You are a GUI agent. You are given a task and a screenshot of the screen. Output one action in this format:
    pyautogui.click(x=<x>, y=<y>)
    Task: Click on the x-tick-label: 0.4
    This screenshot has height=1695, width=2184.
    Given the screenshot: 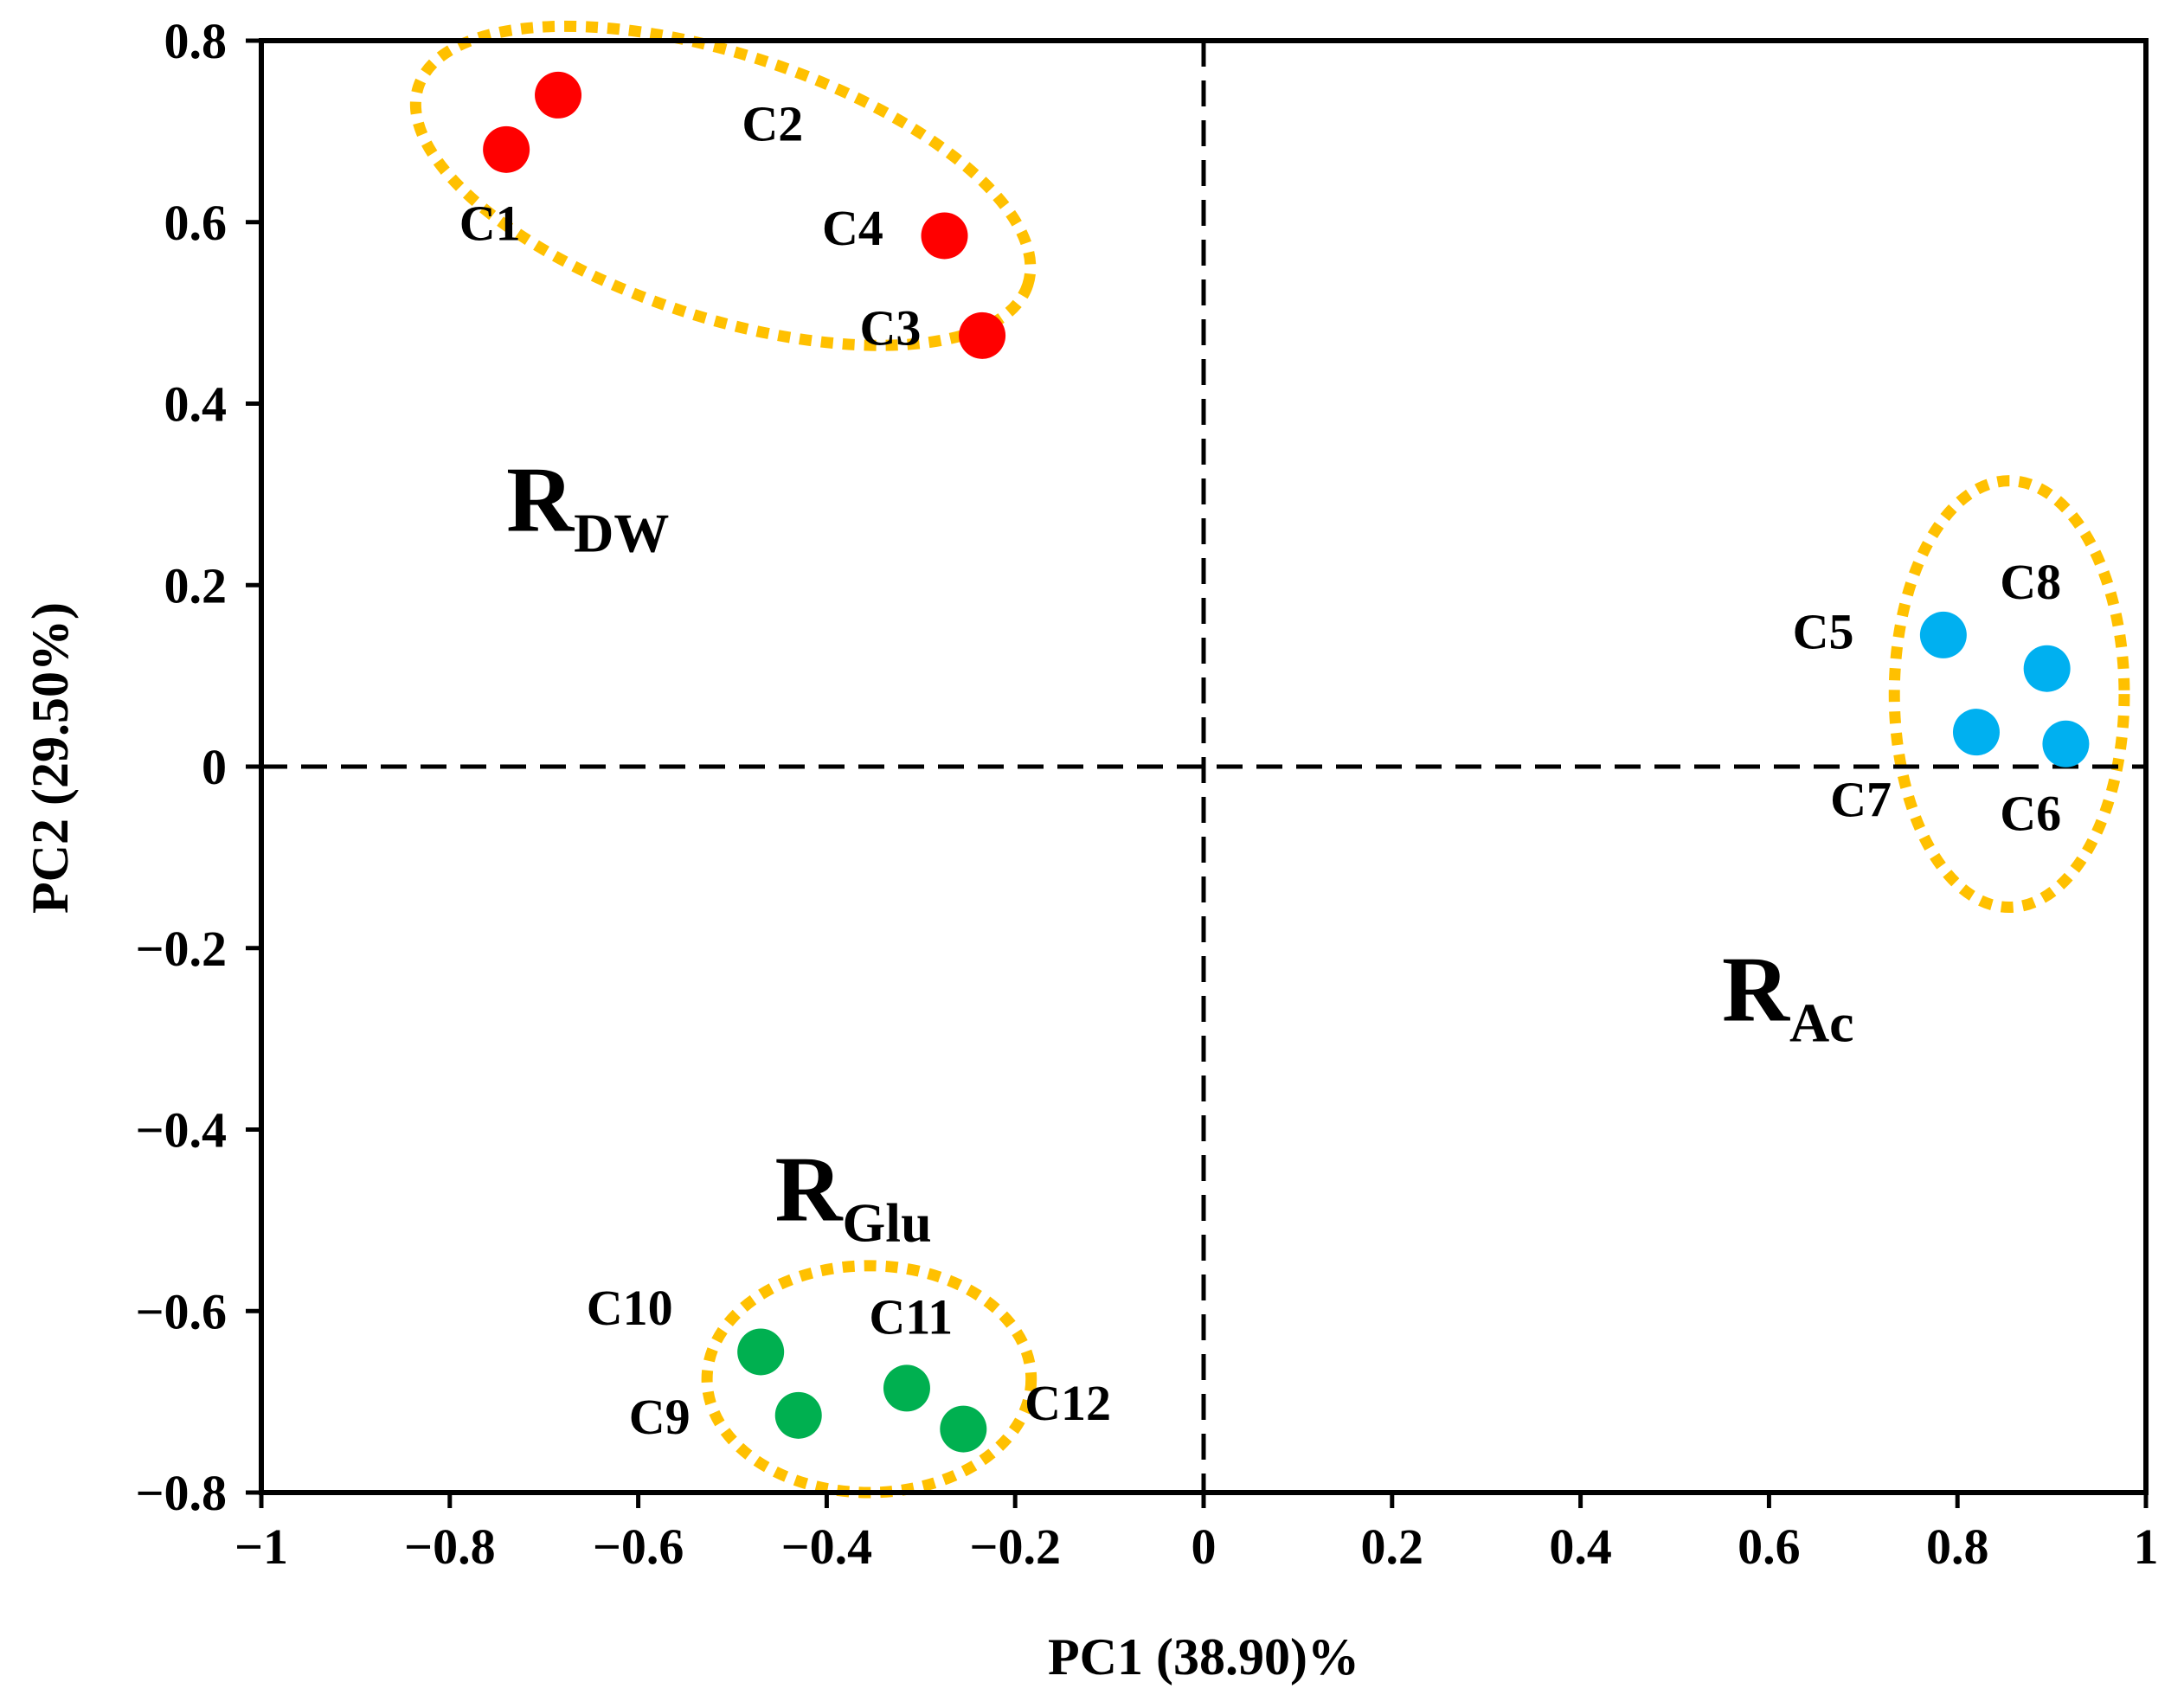 What is the action you would take?
    pyautogui.click(x=1580, y=1547)
    